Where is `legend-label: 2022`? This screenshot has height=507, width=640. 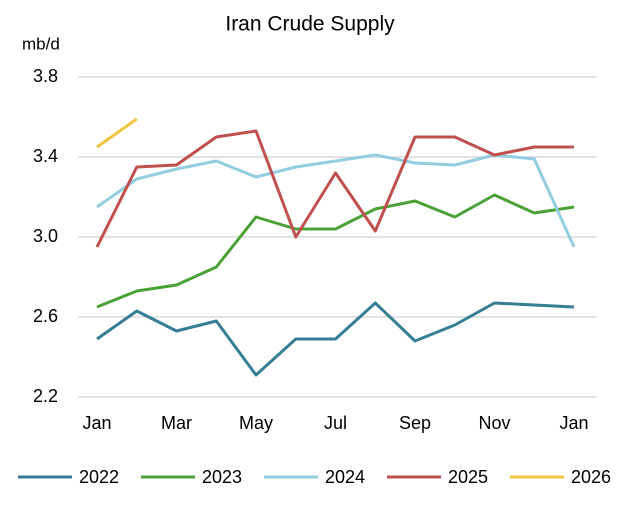
legend-label: 2022 is located at coordinates (99, 477).